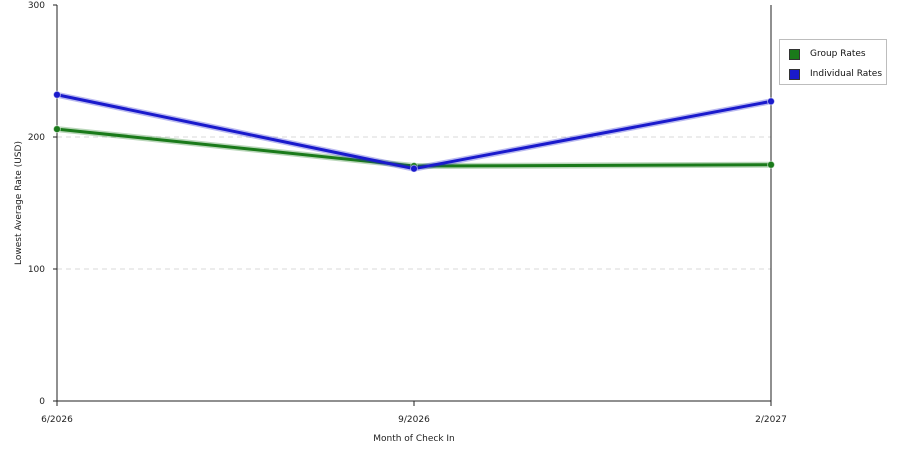 This screenshot has width=900, height=450. Describe the element at coordinates (794, 54) in the screenshot. I see `legend-swatch-group-rates` at that location.